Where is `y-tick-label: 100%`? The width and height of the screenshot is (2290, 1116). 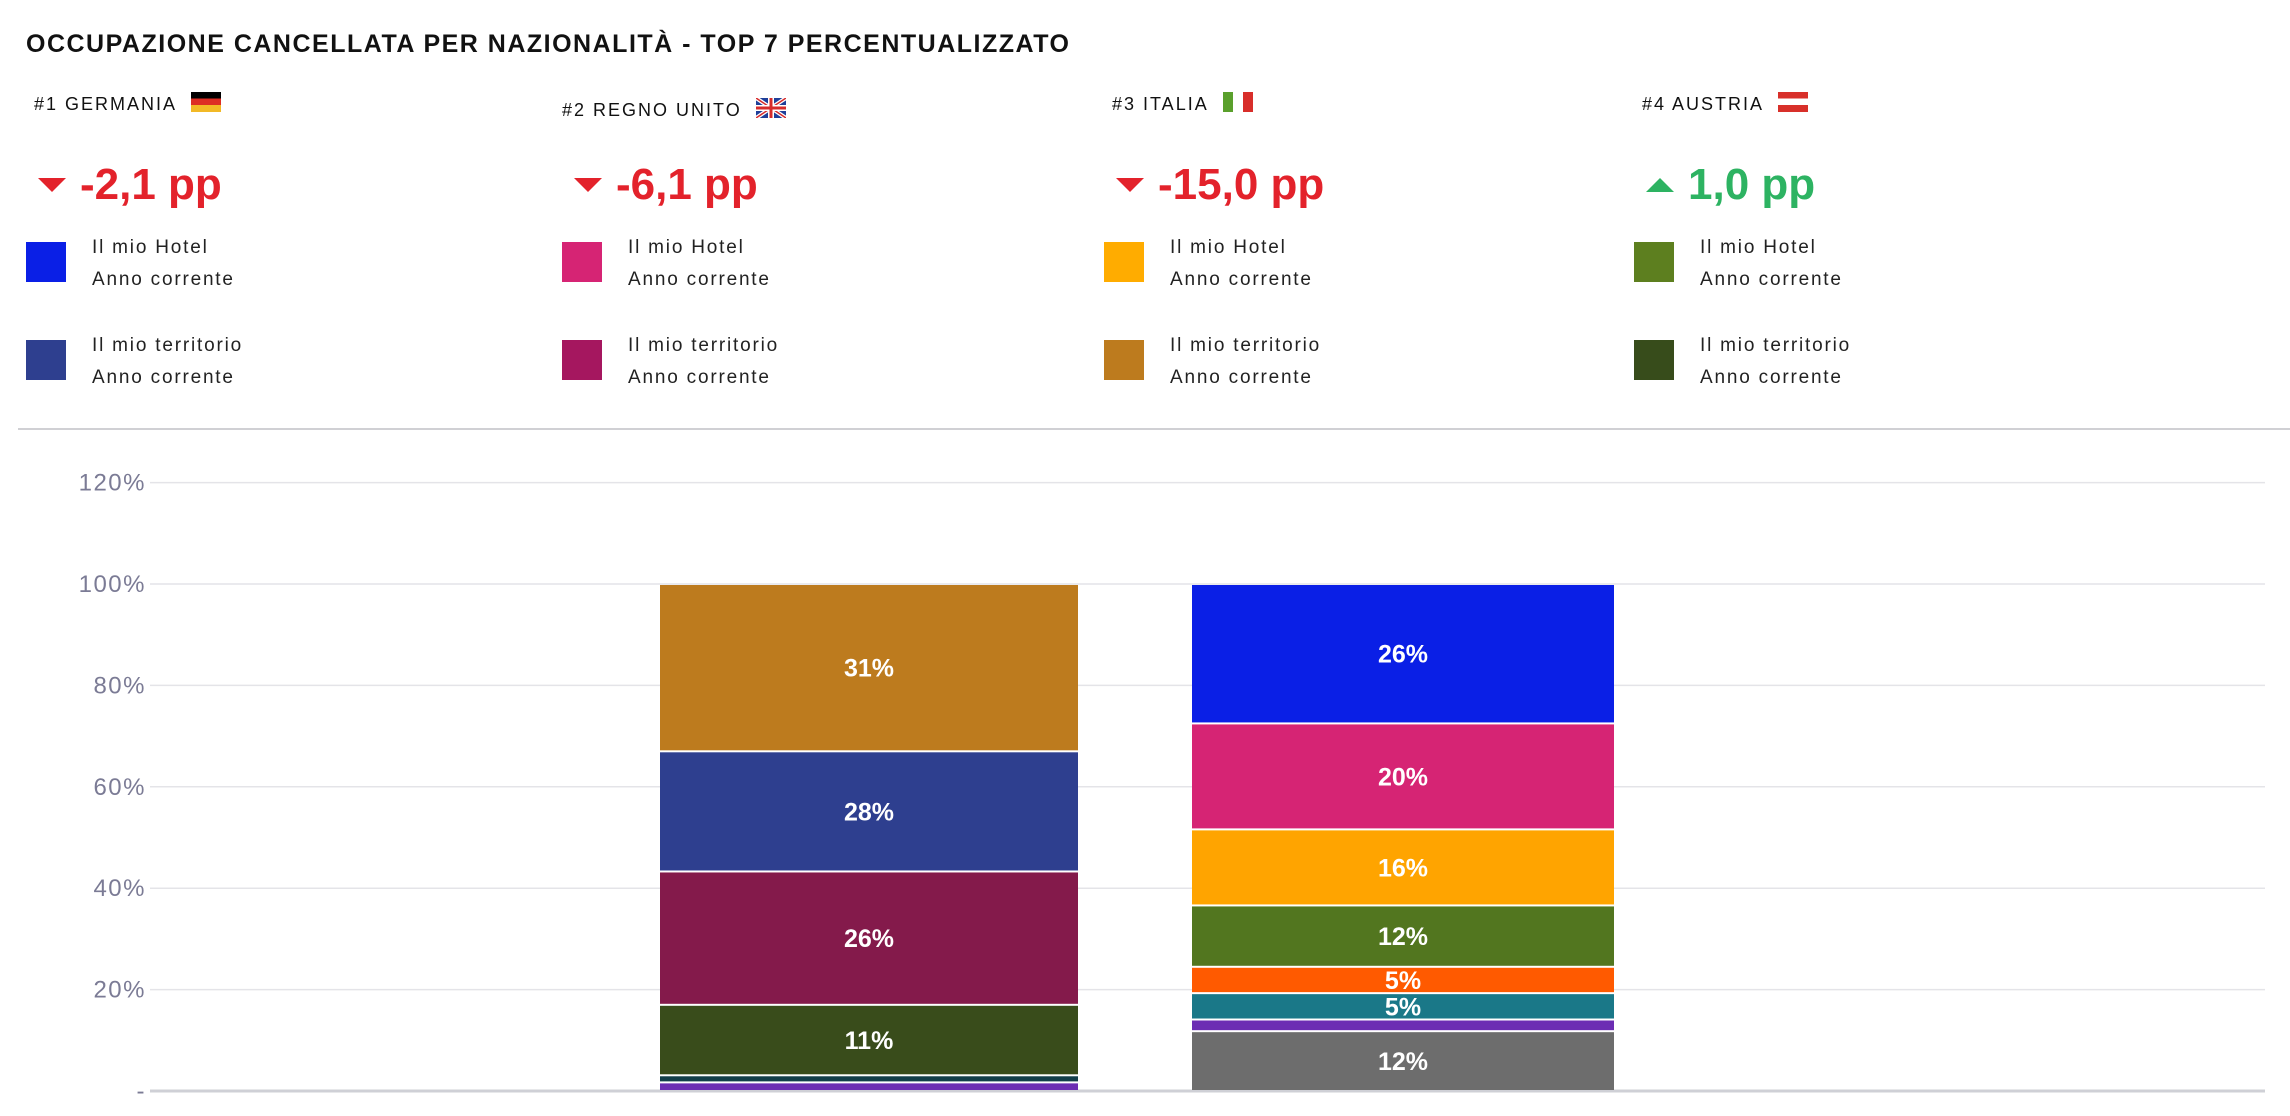 y-tick-label: 100% is located at coordinates (112, 584).